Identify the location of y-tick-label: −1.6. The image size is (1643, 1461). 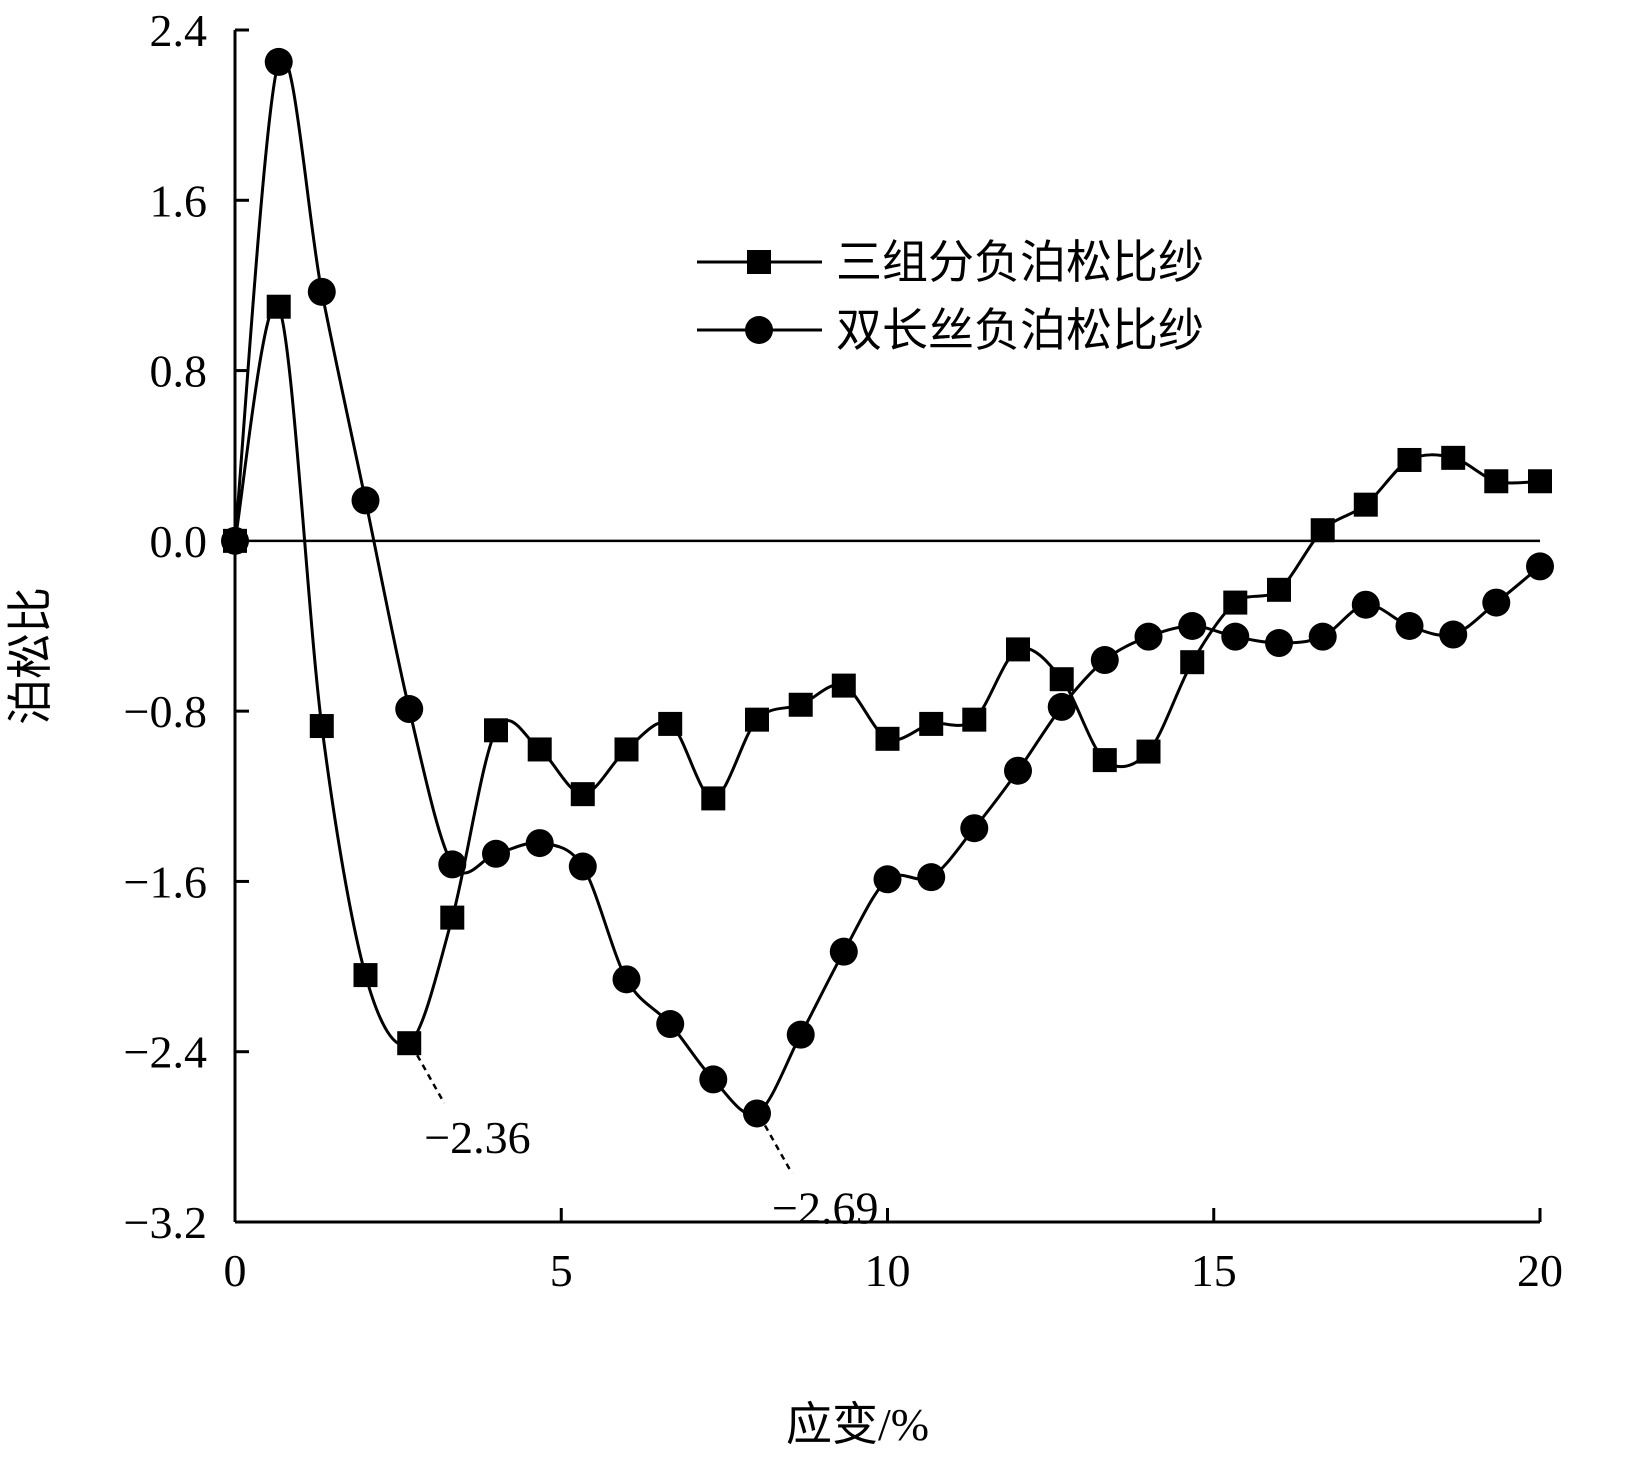
(165, 881).